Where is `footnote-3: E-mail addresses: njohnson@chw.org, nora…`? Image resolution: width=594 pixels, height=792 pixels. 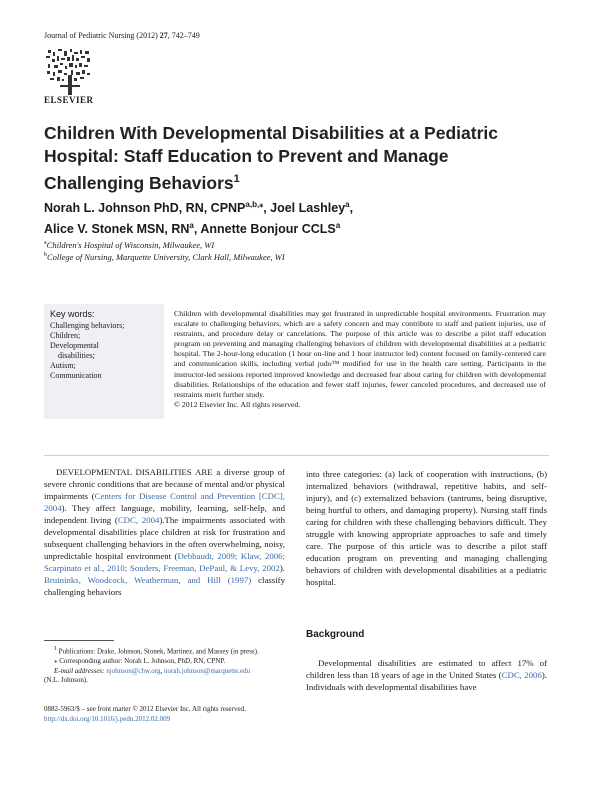 footnote-3: E-mail addresses: njohnson@chw.org, nora… is located at coordinates (164, 676).